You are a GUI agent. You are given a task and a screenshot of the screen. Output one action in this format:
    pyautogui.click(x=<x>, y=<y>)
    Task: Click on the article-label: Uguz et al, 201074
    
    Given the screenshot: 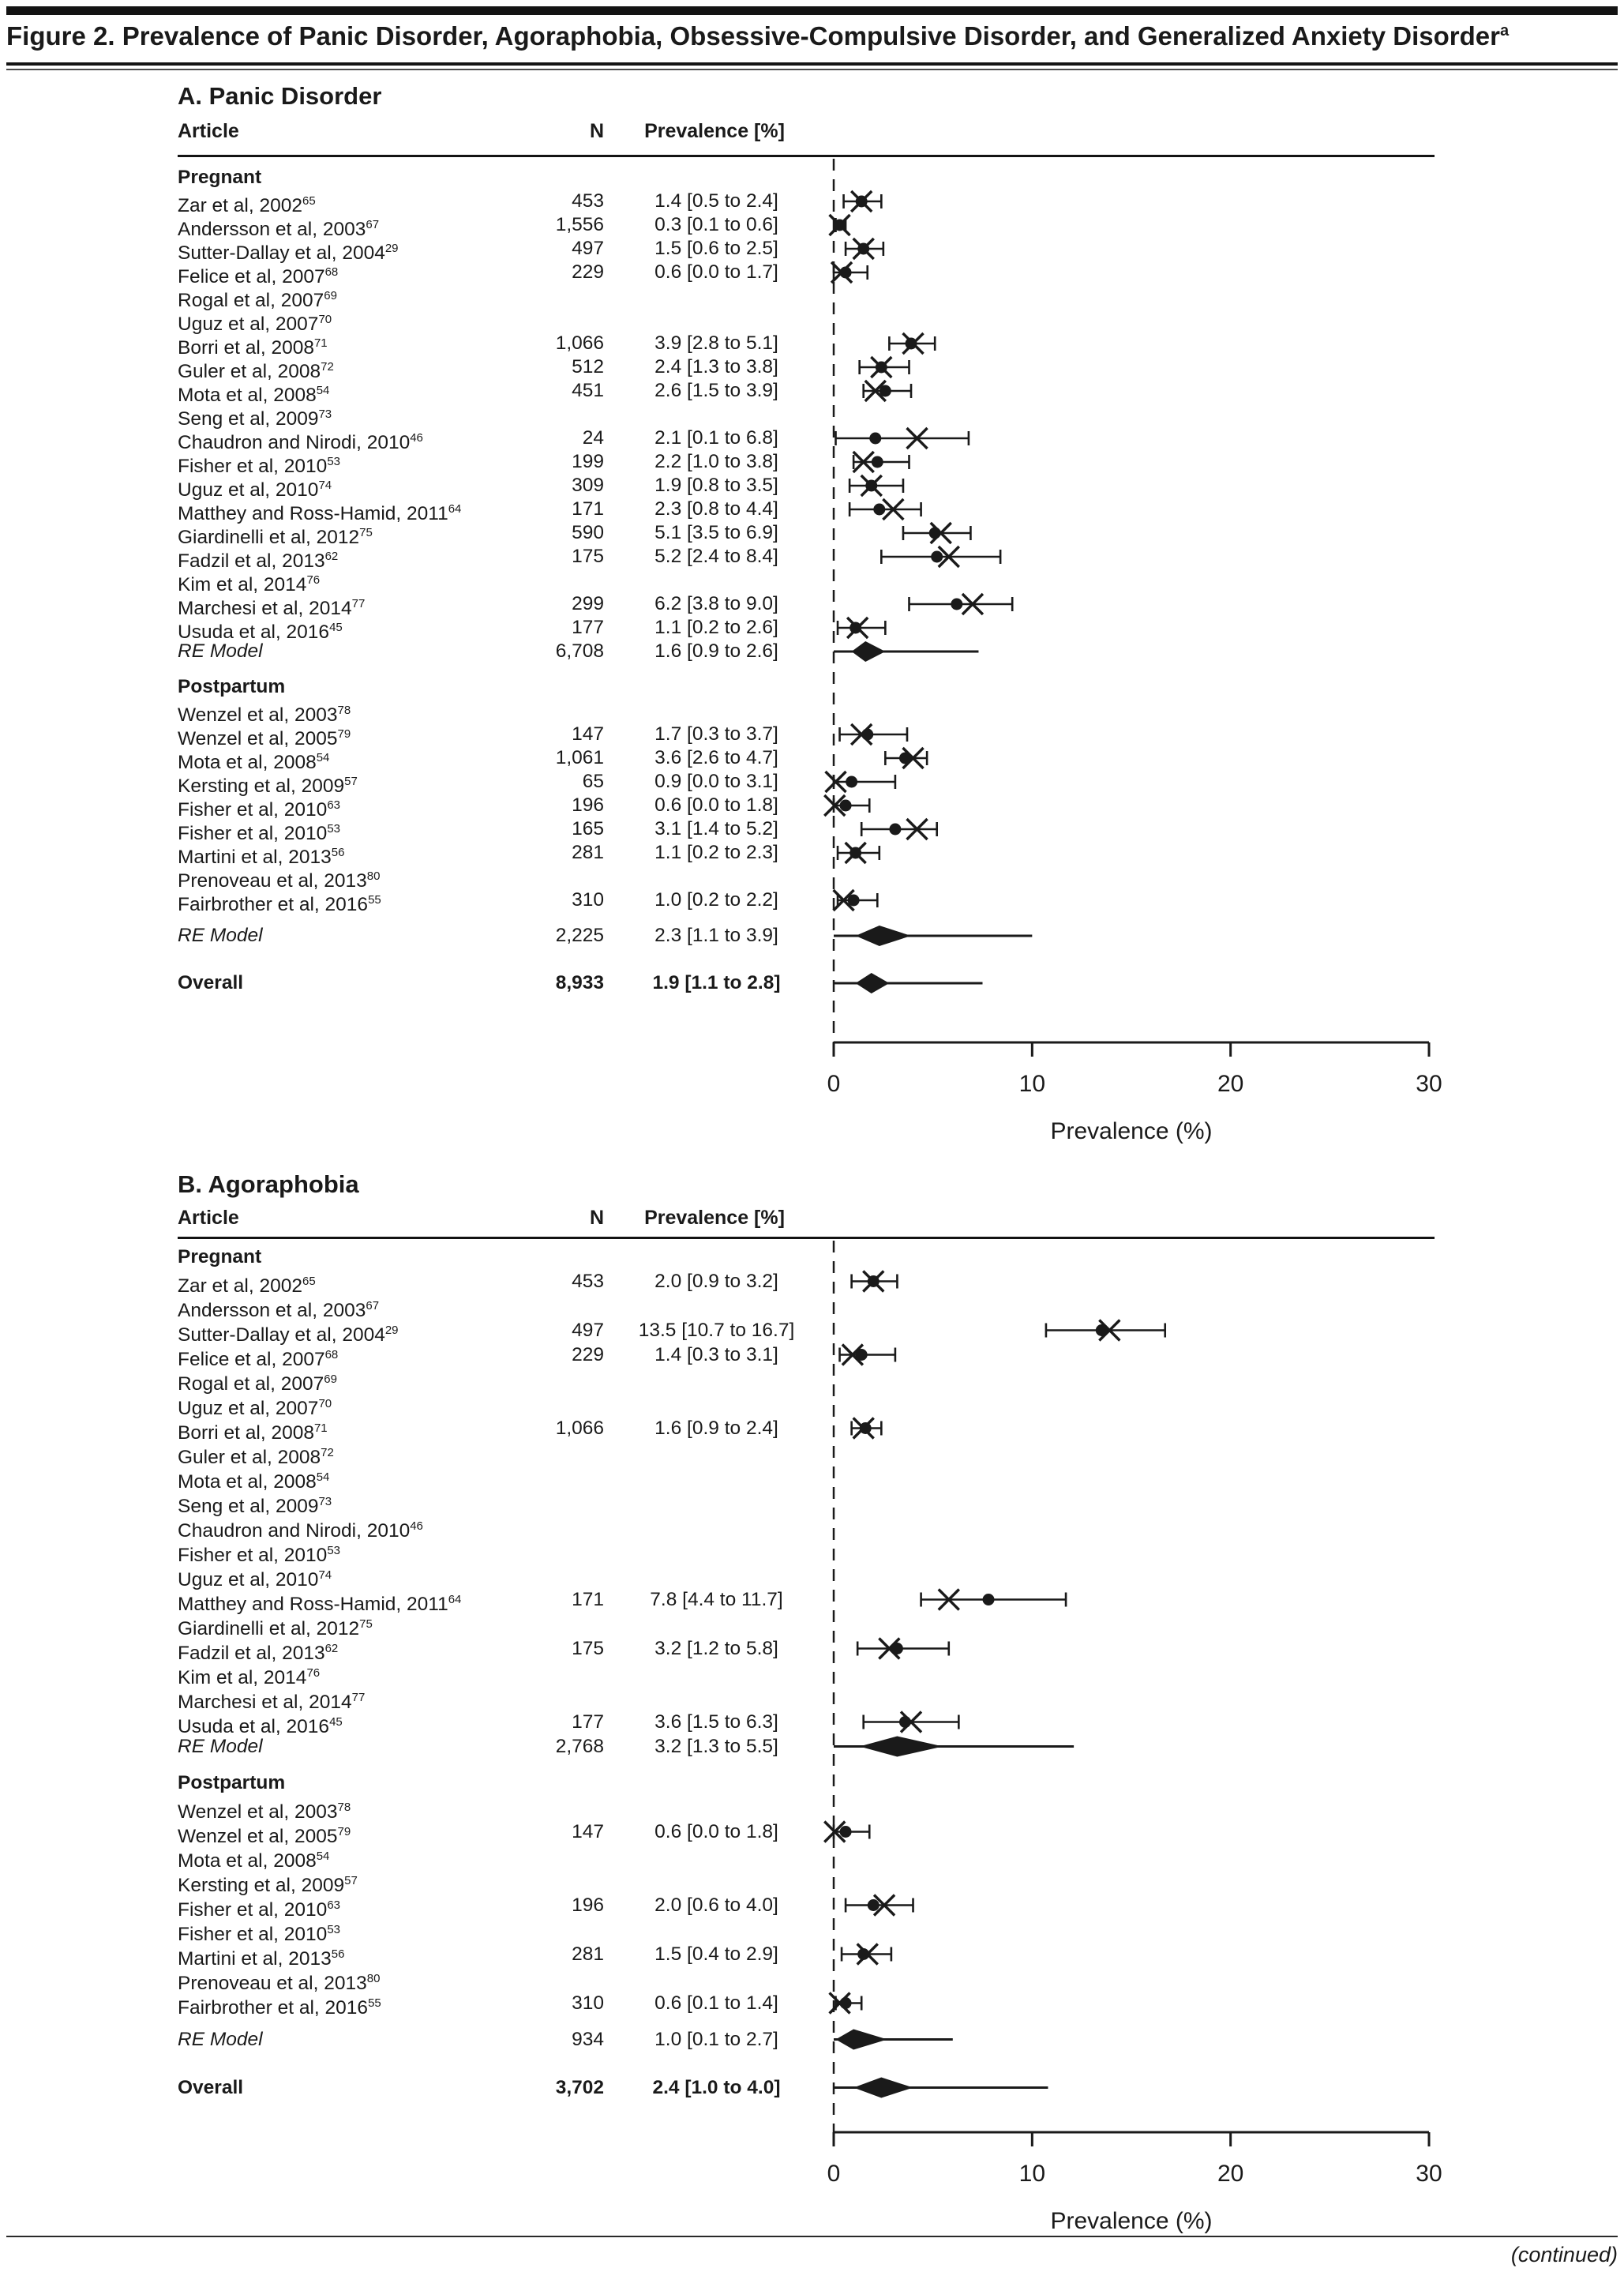 What is the action you would take?
    pyautogui.click(x=255, y=488)
    